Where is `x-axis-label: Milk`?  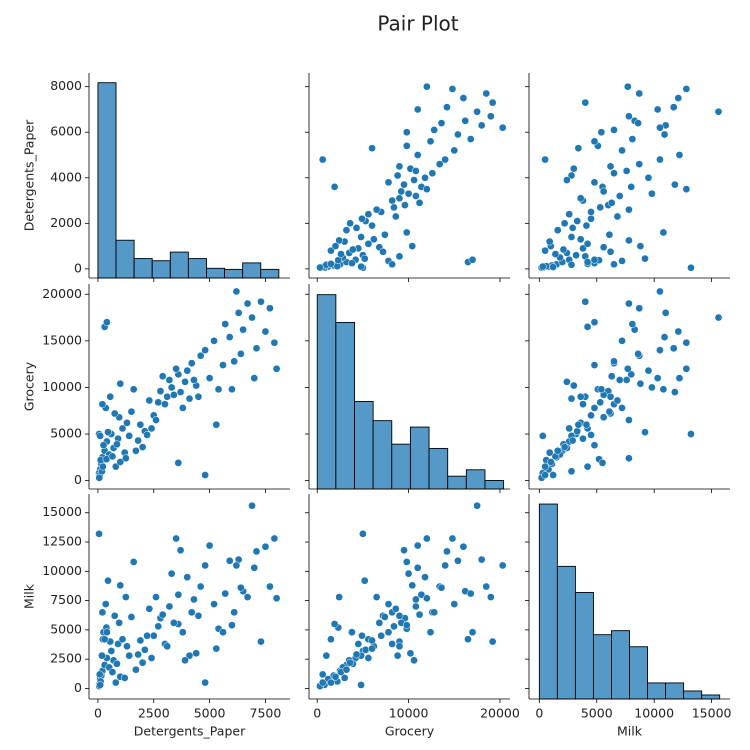
x-axis-label: Milk is located at coordinates (630, 731).